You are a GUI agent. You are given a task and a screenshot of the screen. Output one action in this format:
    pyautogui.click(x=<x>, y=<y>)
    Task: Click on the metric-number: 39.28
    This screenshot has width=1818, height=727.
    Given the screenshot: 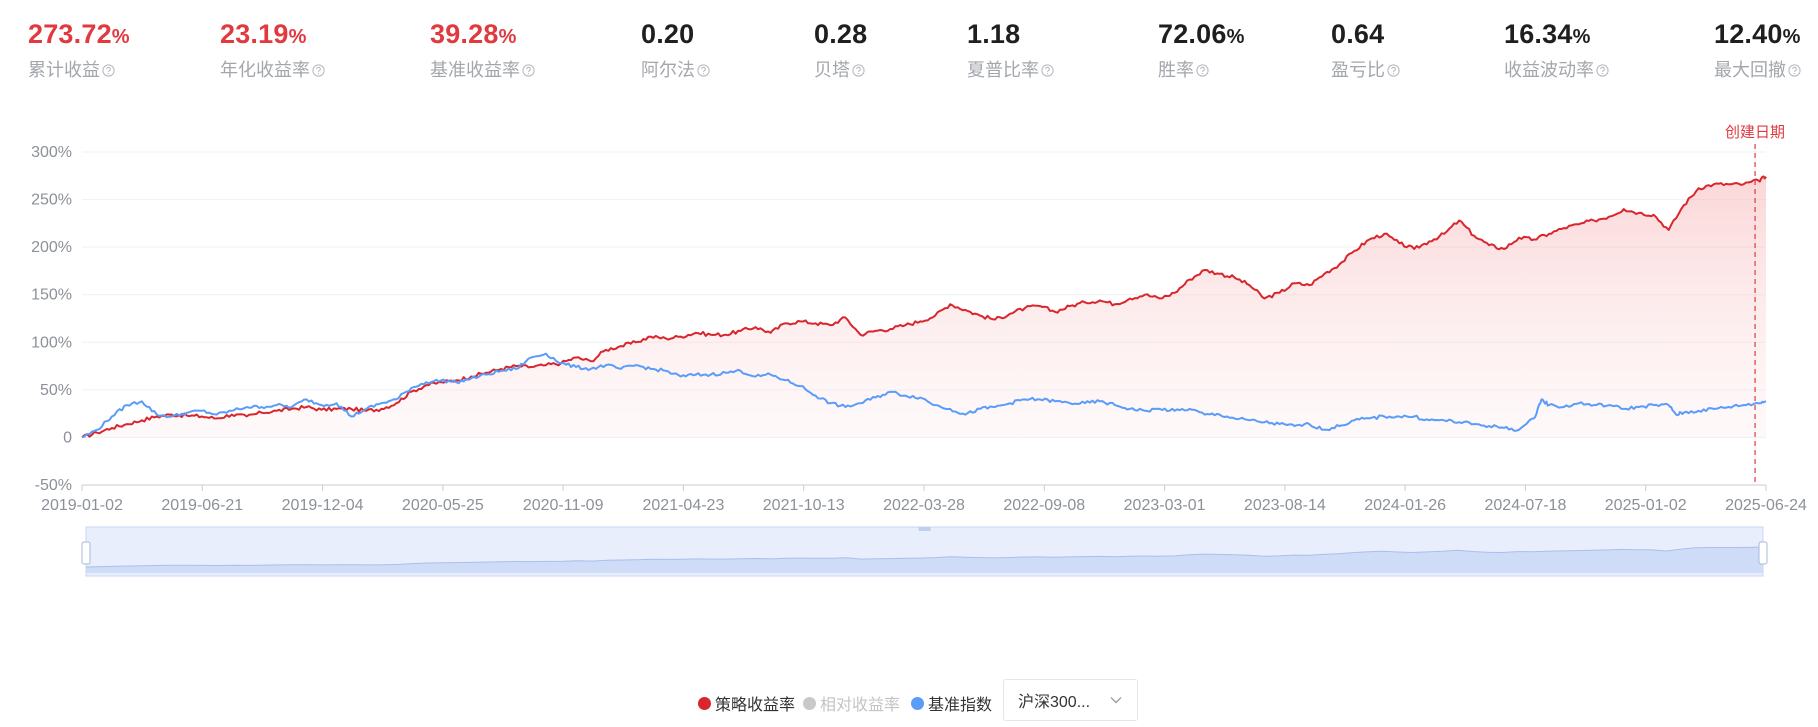 What is the action you would take?
    pyautogui.click(x=464, y=34)
    